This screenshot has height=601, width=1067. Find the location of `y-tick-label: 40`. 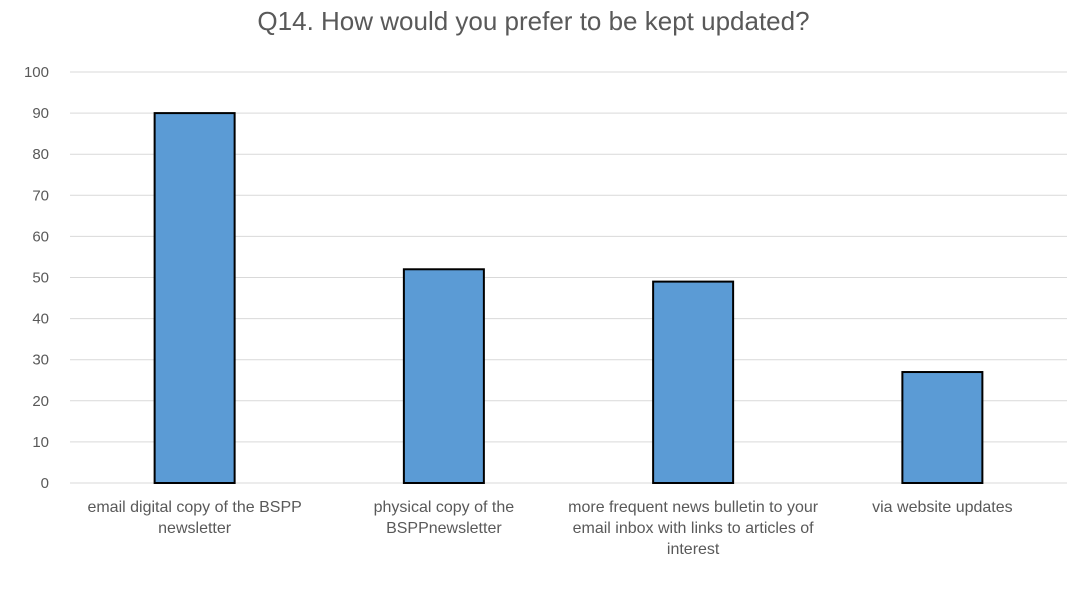

y-tick-label: 40 is located at coordinates (40, 319).